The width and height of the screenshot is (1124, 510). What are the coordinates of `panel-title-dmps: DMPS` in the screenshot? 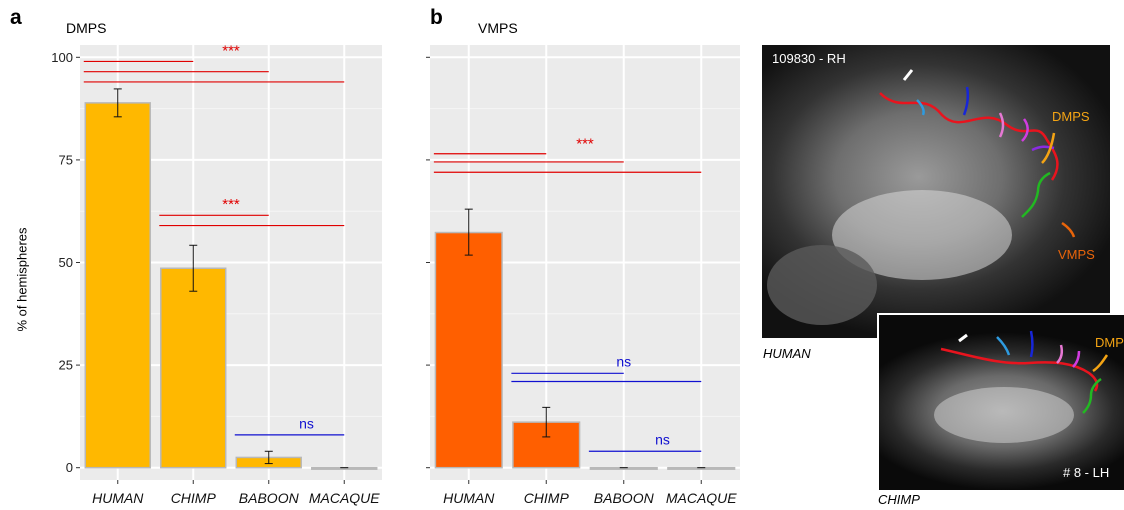 It's located at (86, 28).